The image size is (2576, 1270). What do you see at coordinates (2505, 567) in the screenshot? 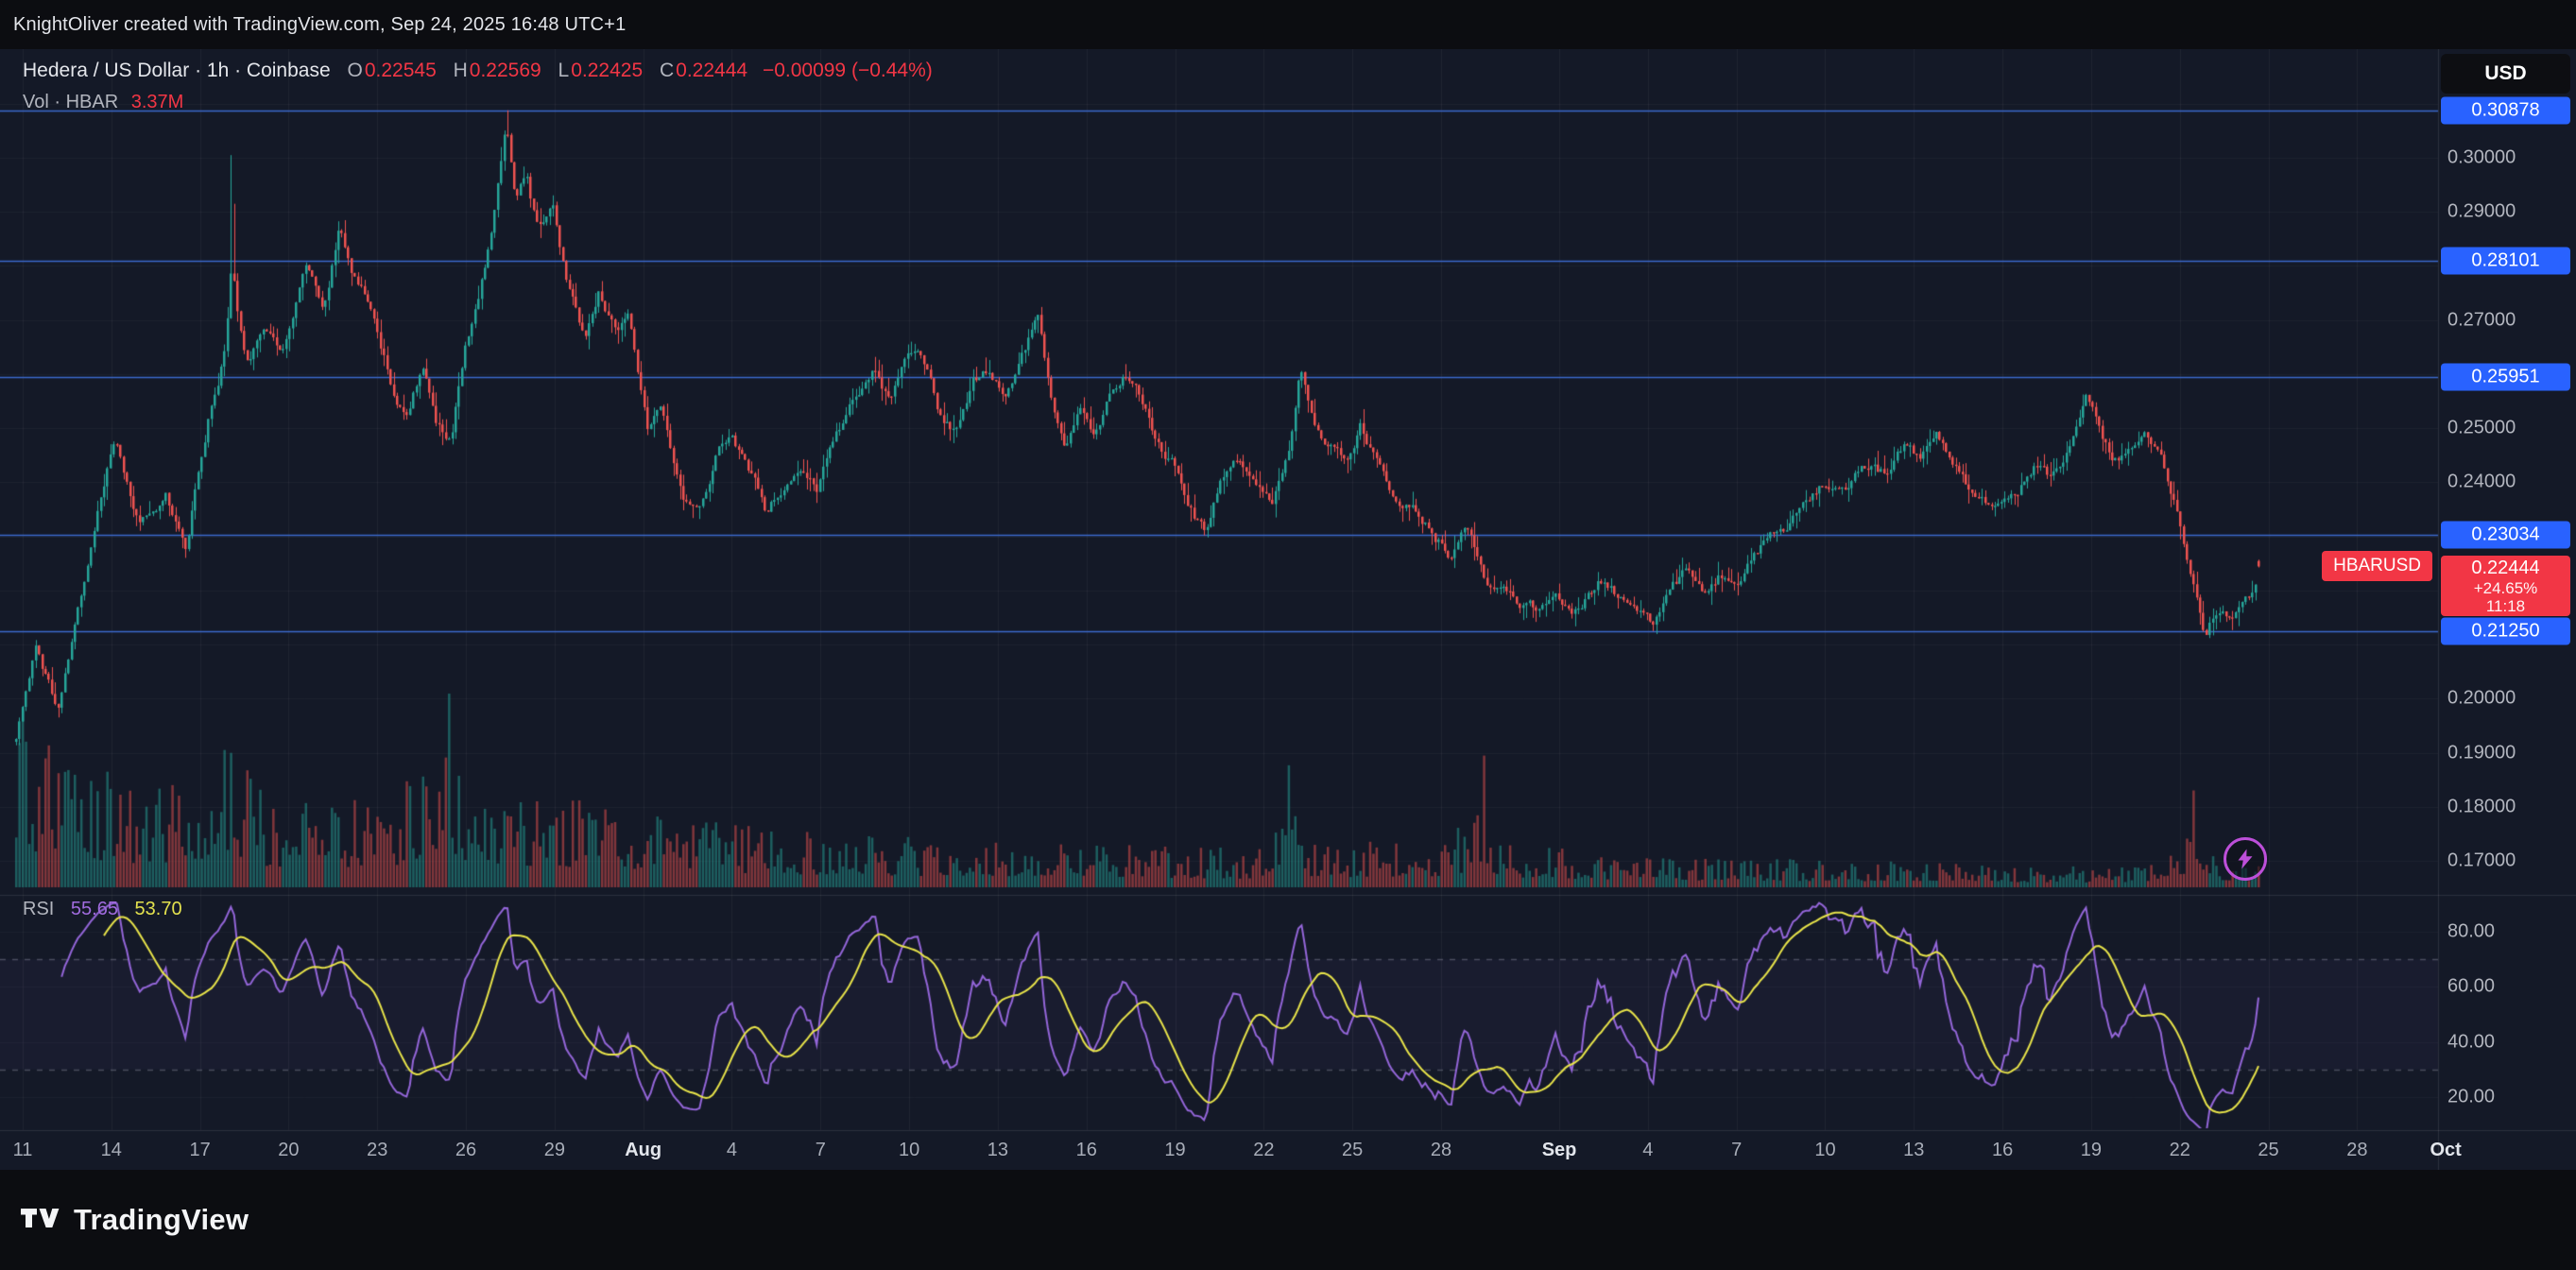
I see `last-price-value: 0.22444` at bounding box center [2505, 567].